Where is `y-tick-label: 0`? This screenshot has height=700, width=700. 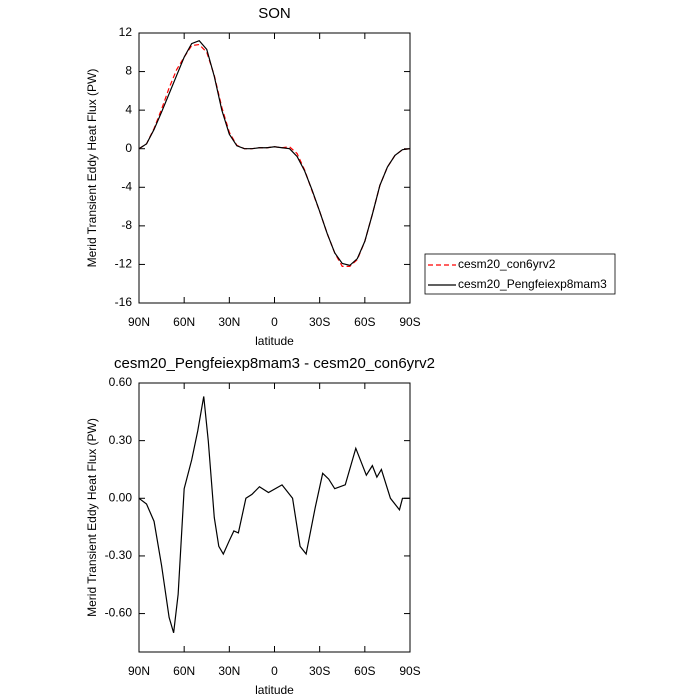 y-tick-label: 0 is located at coordinates (128, 148).